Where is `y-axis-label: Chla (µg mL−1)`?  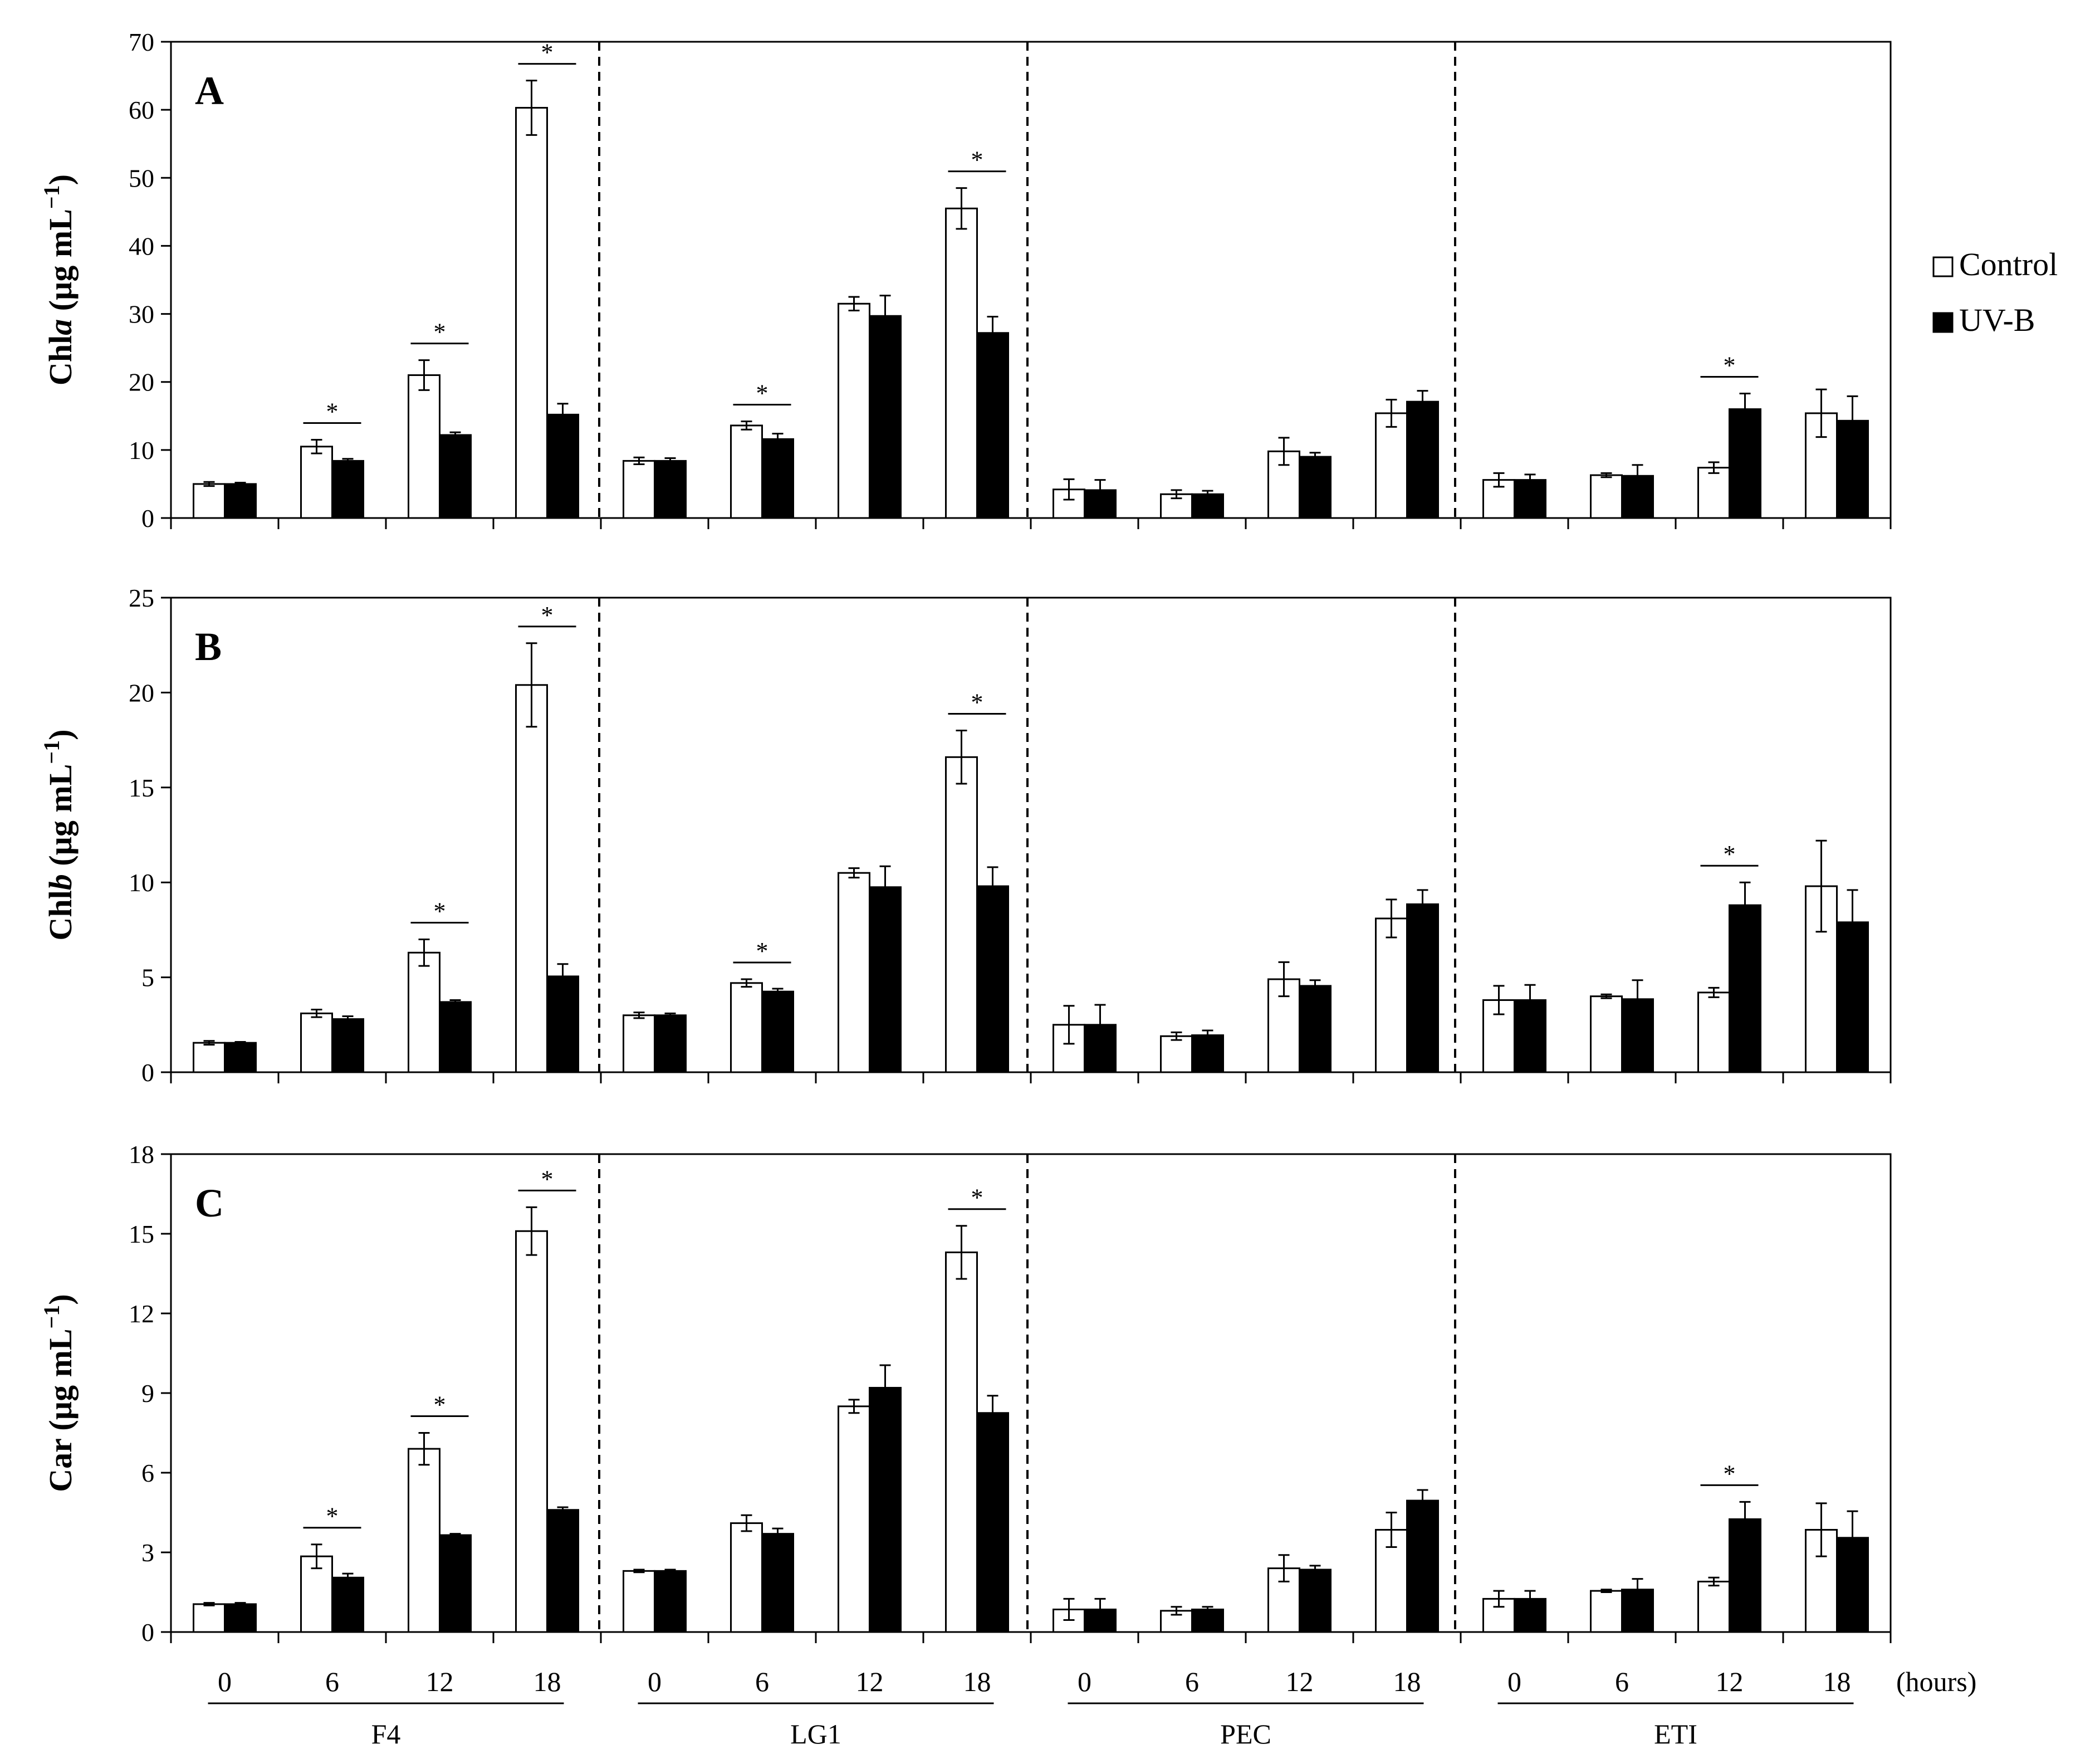
y-axis-label: Chla (µg mL−1) is located at coordinates (59, 279).